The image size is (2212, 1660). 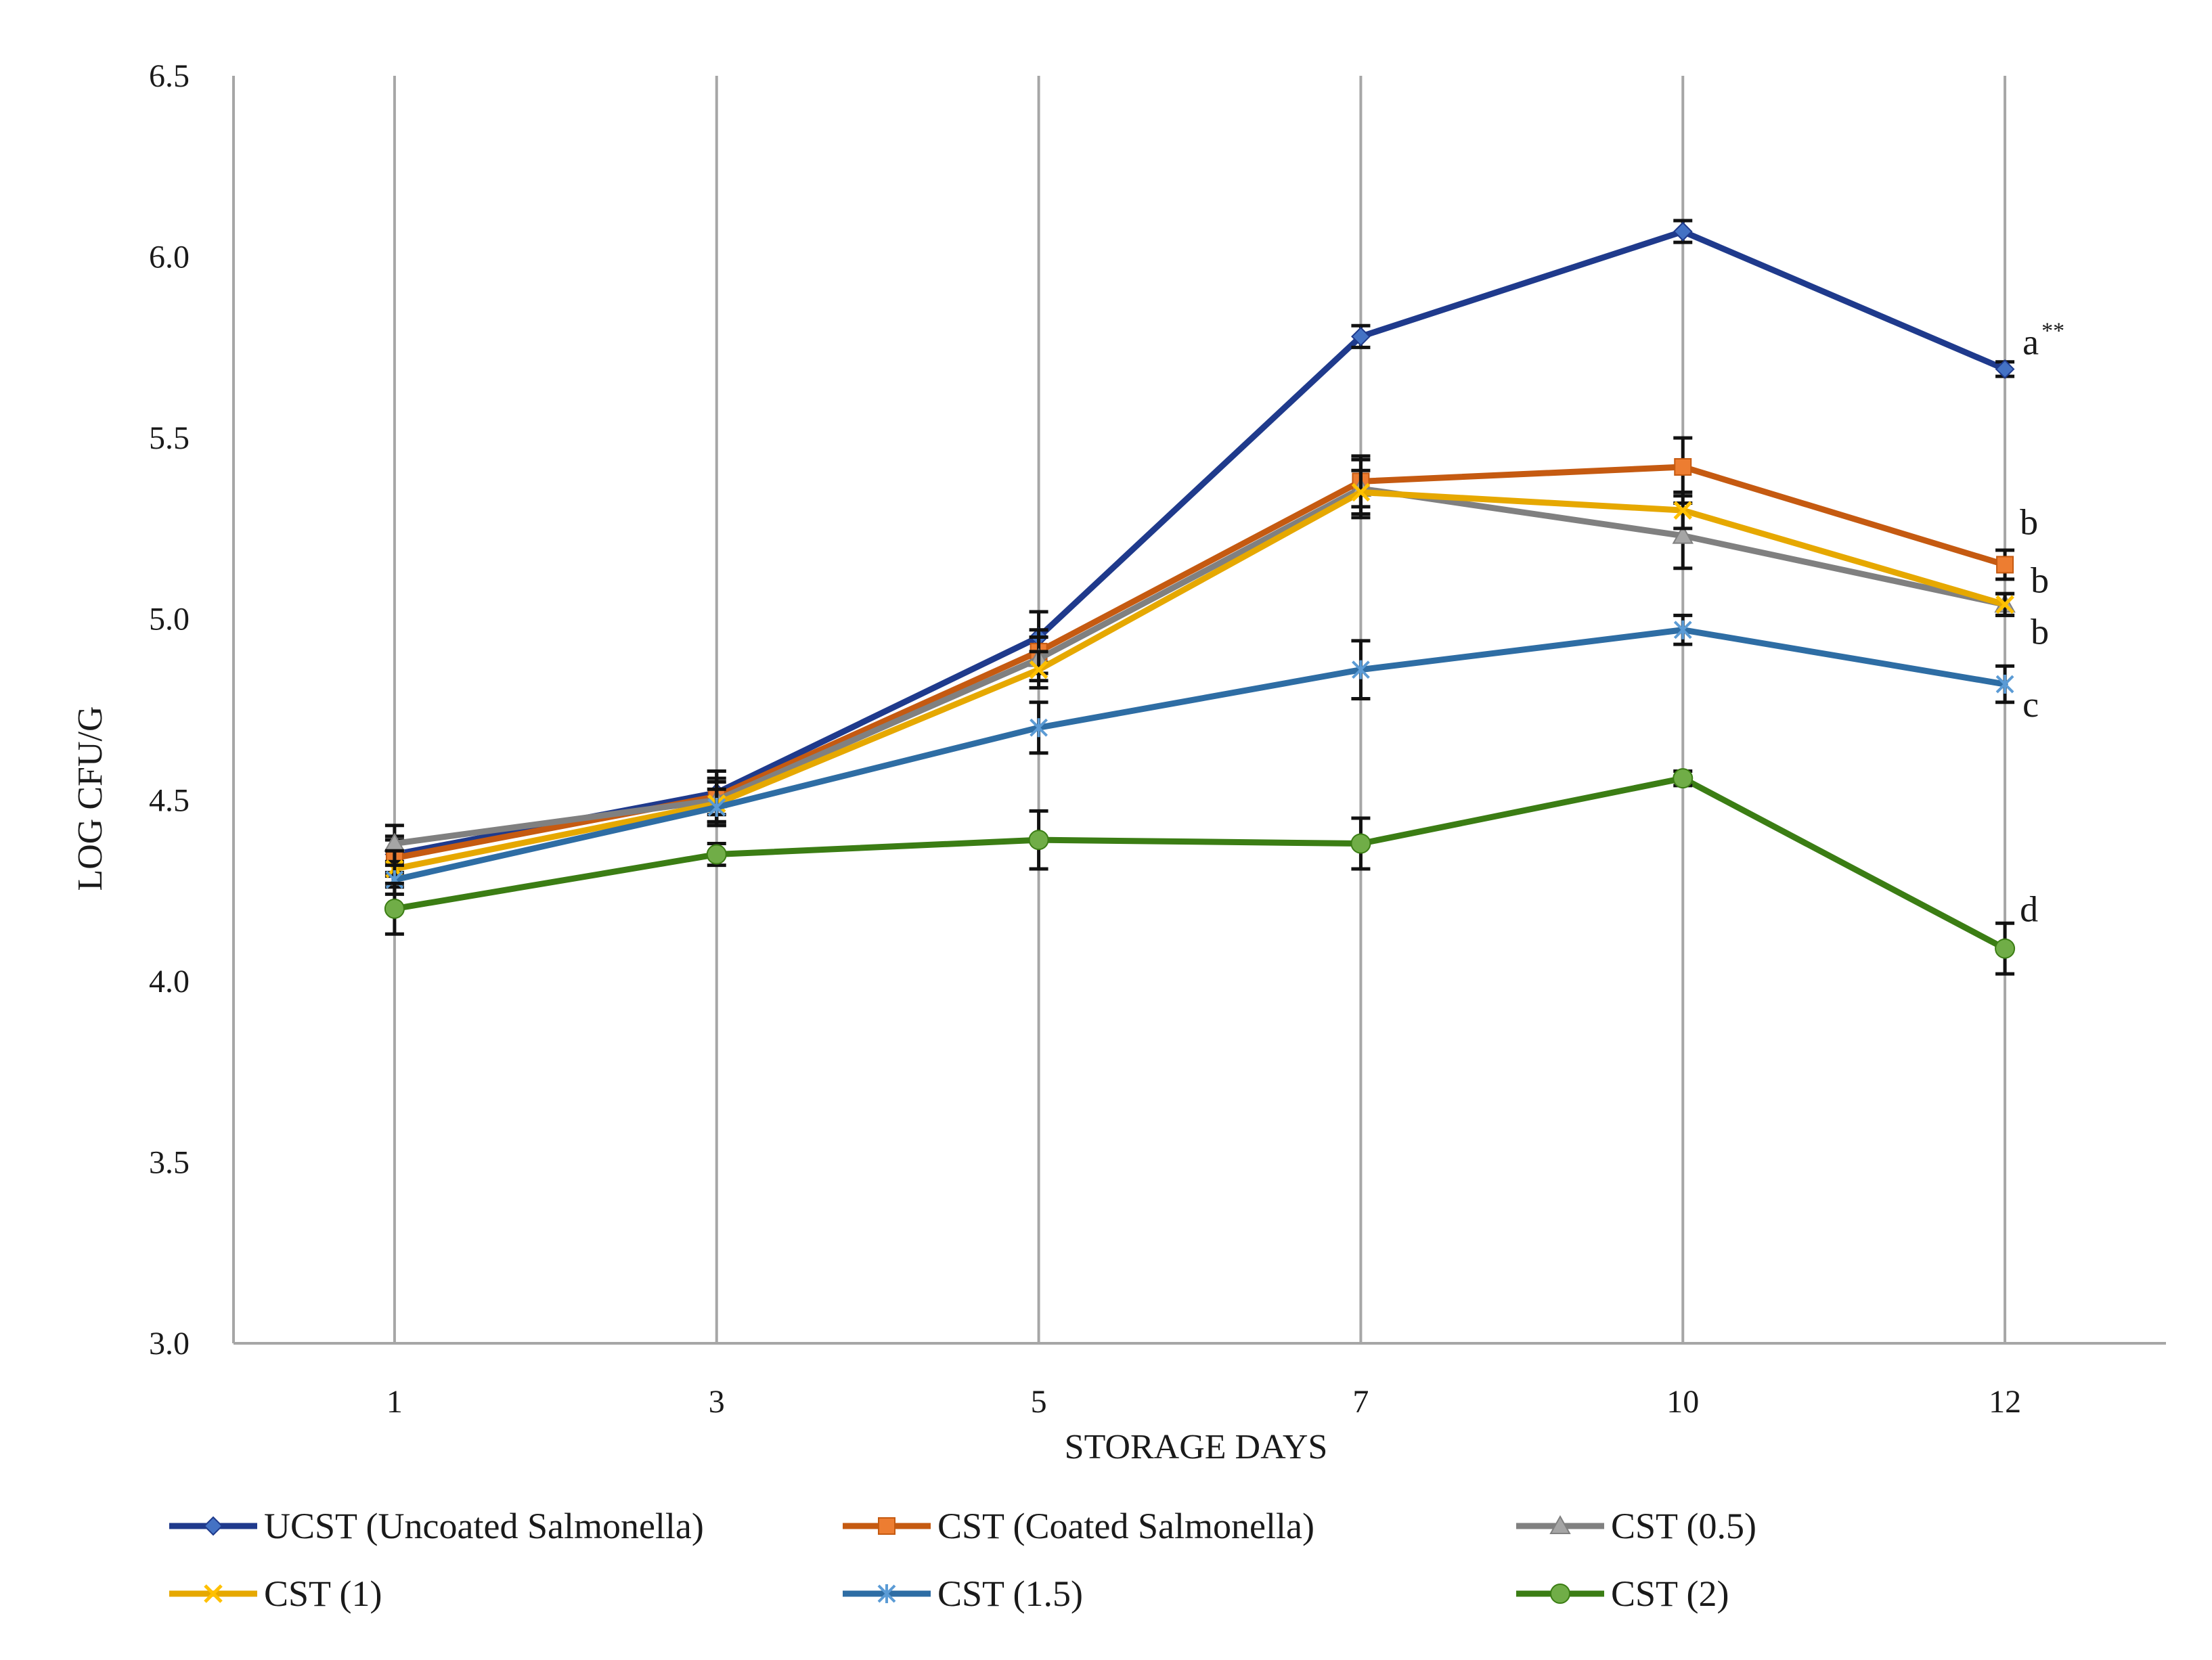 I want to click on legend-label: CST (1.5), so click(x=1010, y=1593).